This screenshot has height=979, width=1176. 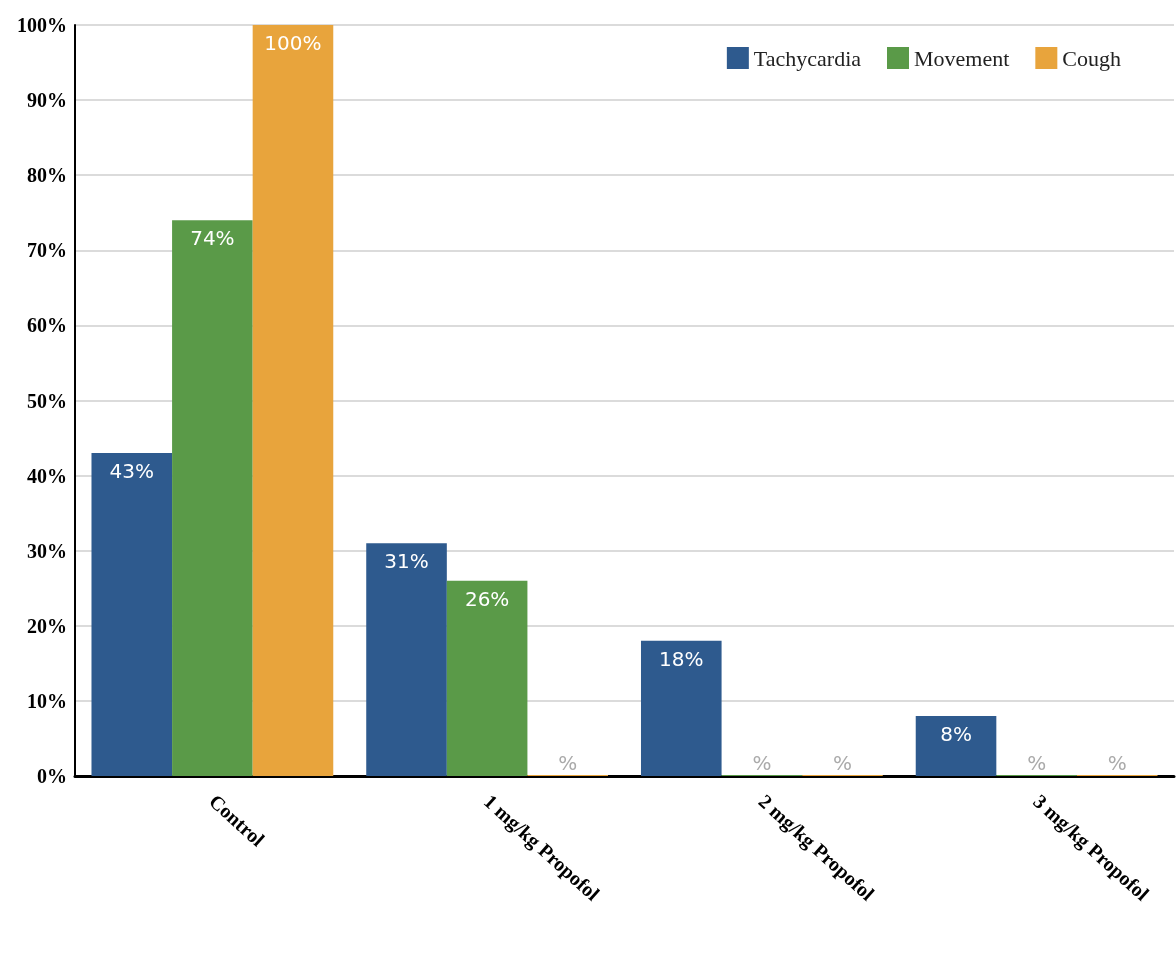 I want to click on data-label: 8%, so click(x=956, y=733).